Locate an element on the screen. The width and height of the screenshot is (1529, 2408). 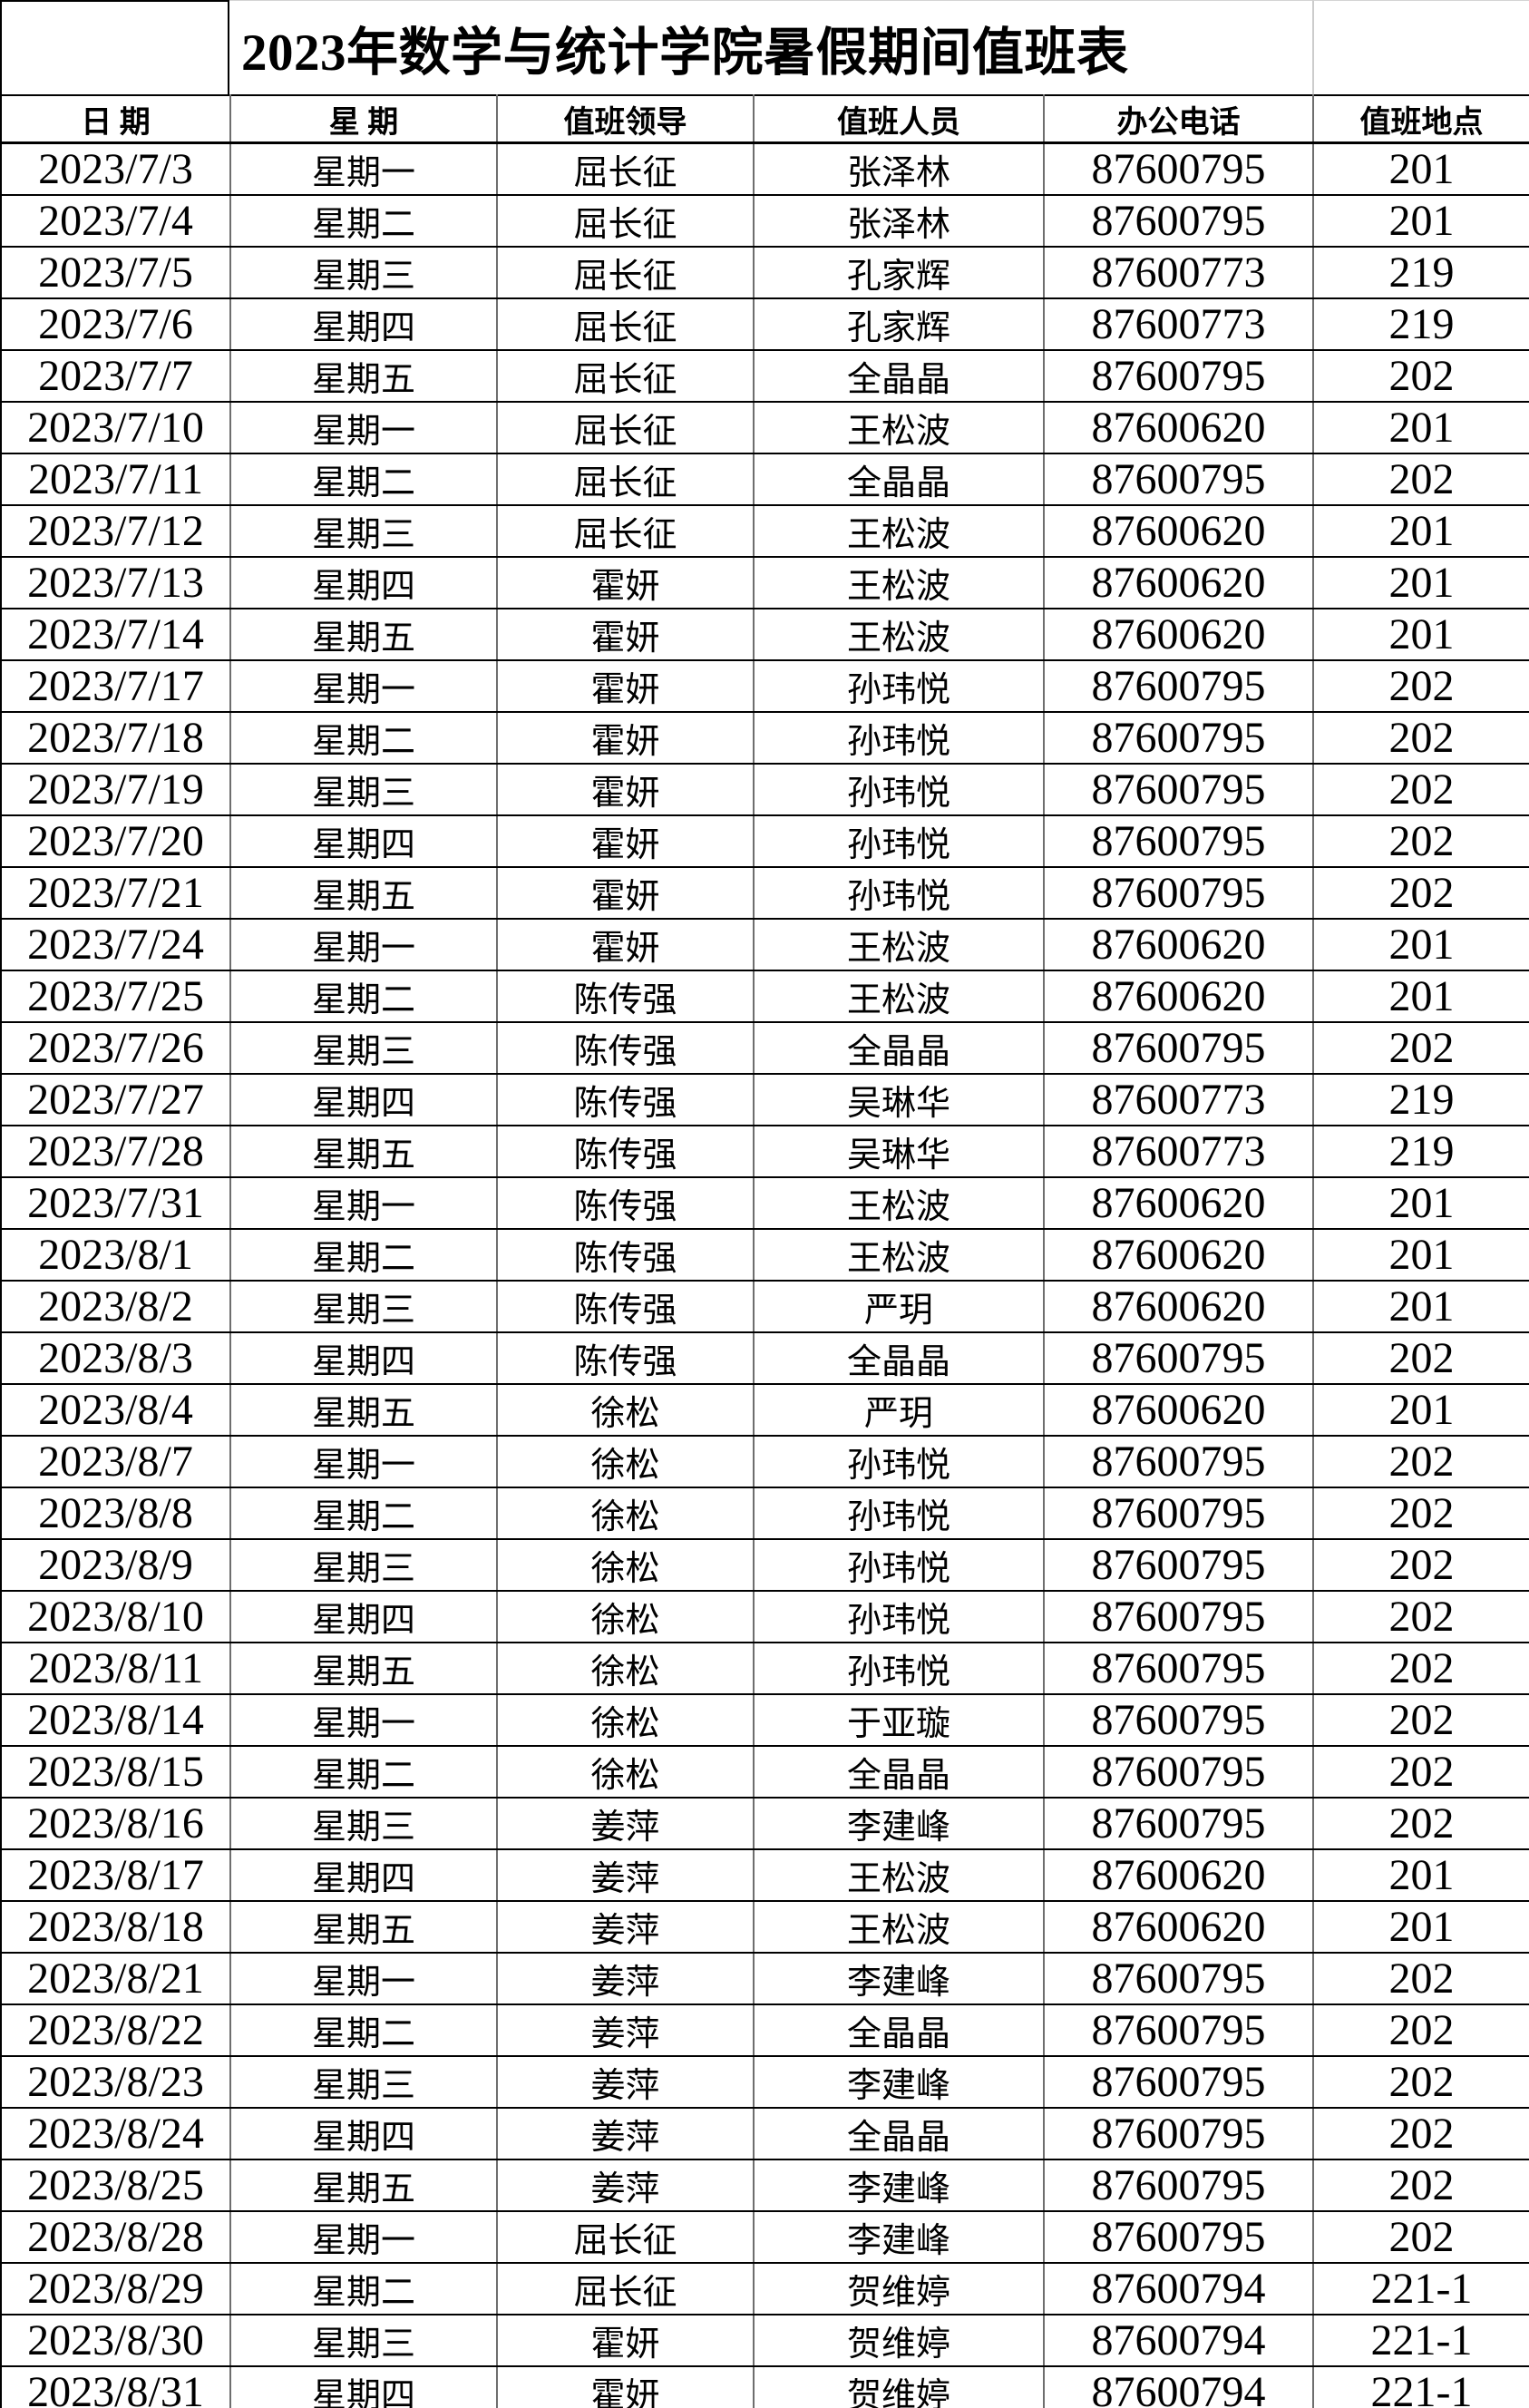
title-row: 2023年数学与统计学院暑假期间值班表 is located at coordinates (765, 47).